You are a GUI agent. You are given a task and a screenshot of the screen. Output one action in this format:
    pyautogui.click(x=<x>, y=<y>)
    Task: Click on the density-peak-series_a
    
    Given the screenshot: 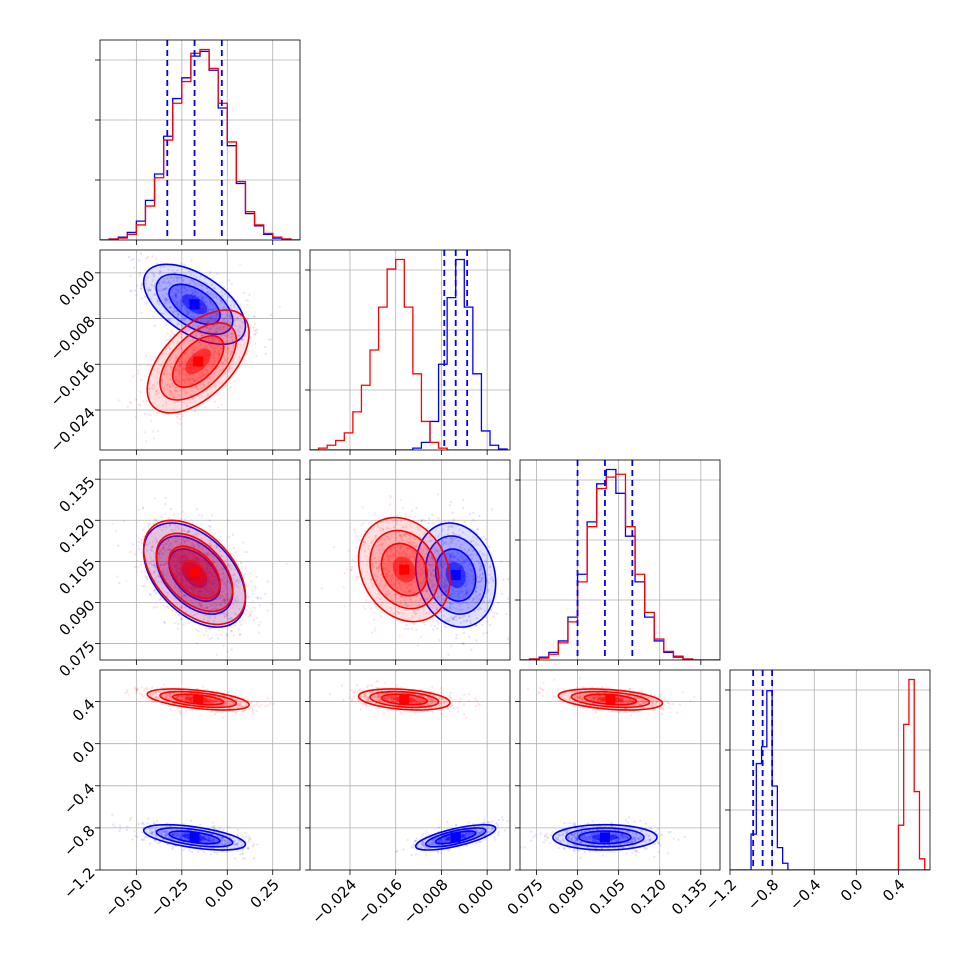 What is the action you would take?
    pyautogui.click(x=194, y=304)
    